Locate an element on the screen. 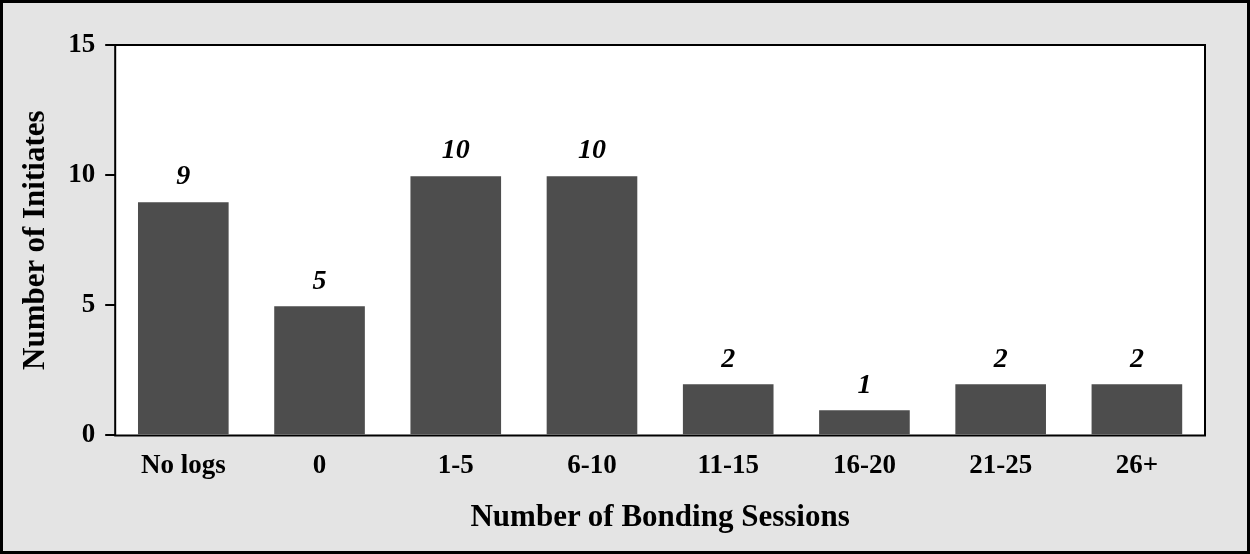  x-tick-label: 11-15 is located at coordinates (728, 463).